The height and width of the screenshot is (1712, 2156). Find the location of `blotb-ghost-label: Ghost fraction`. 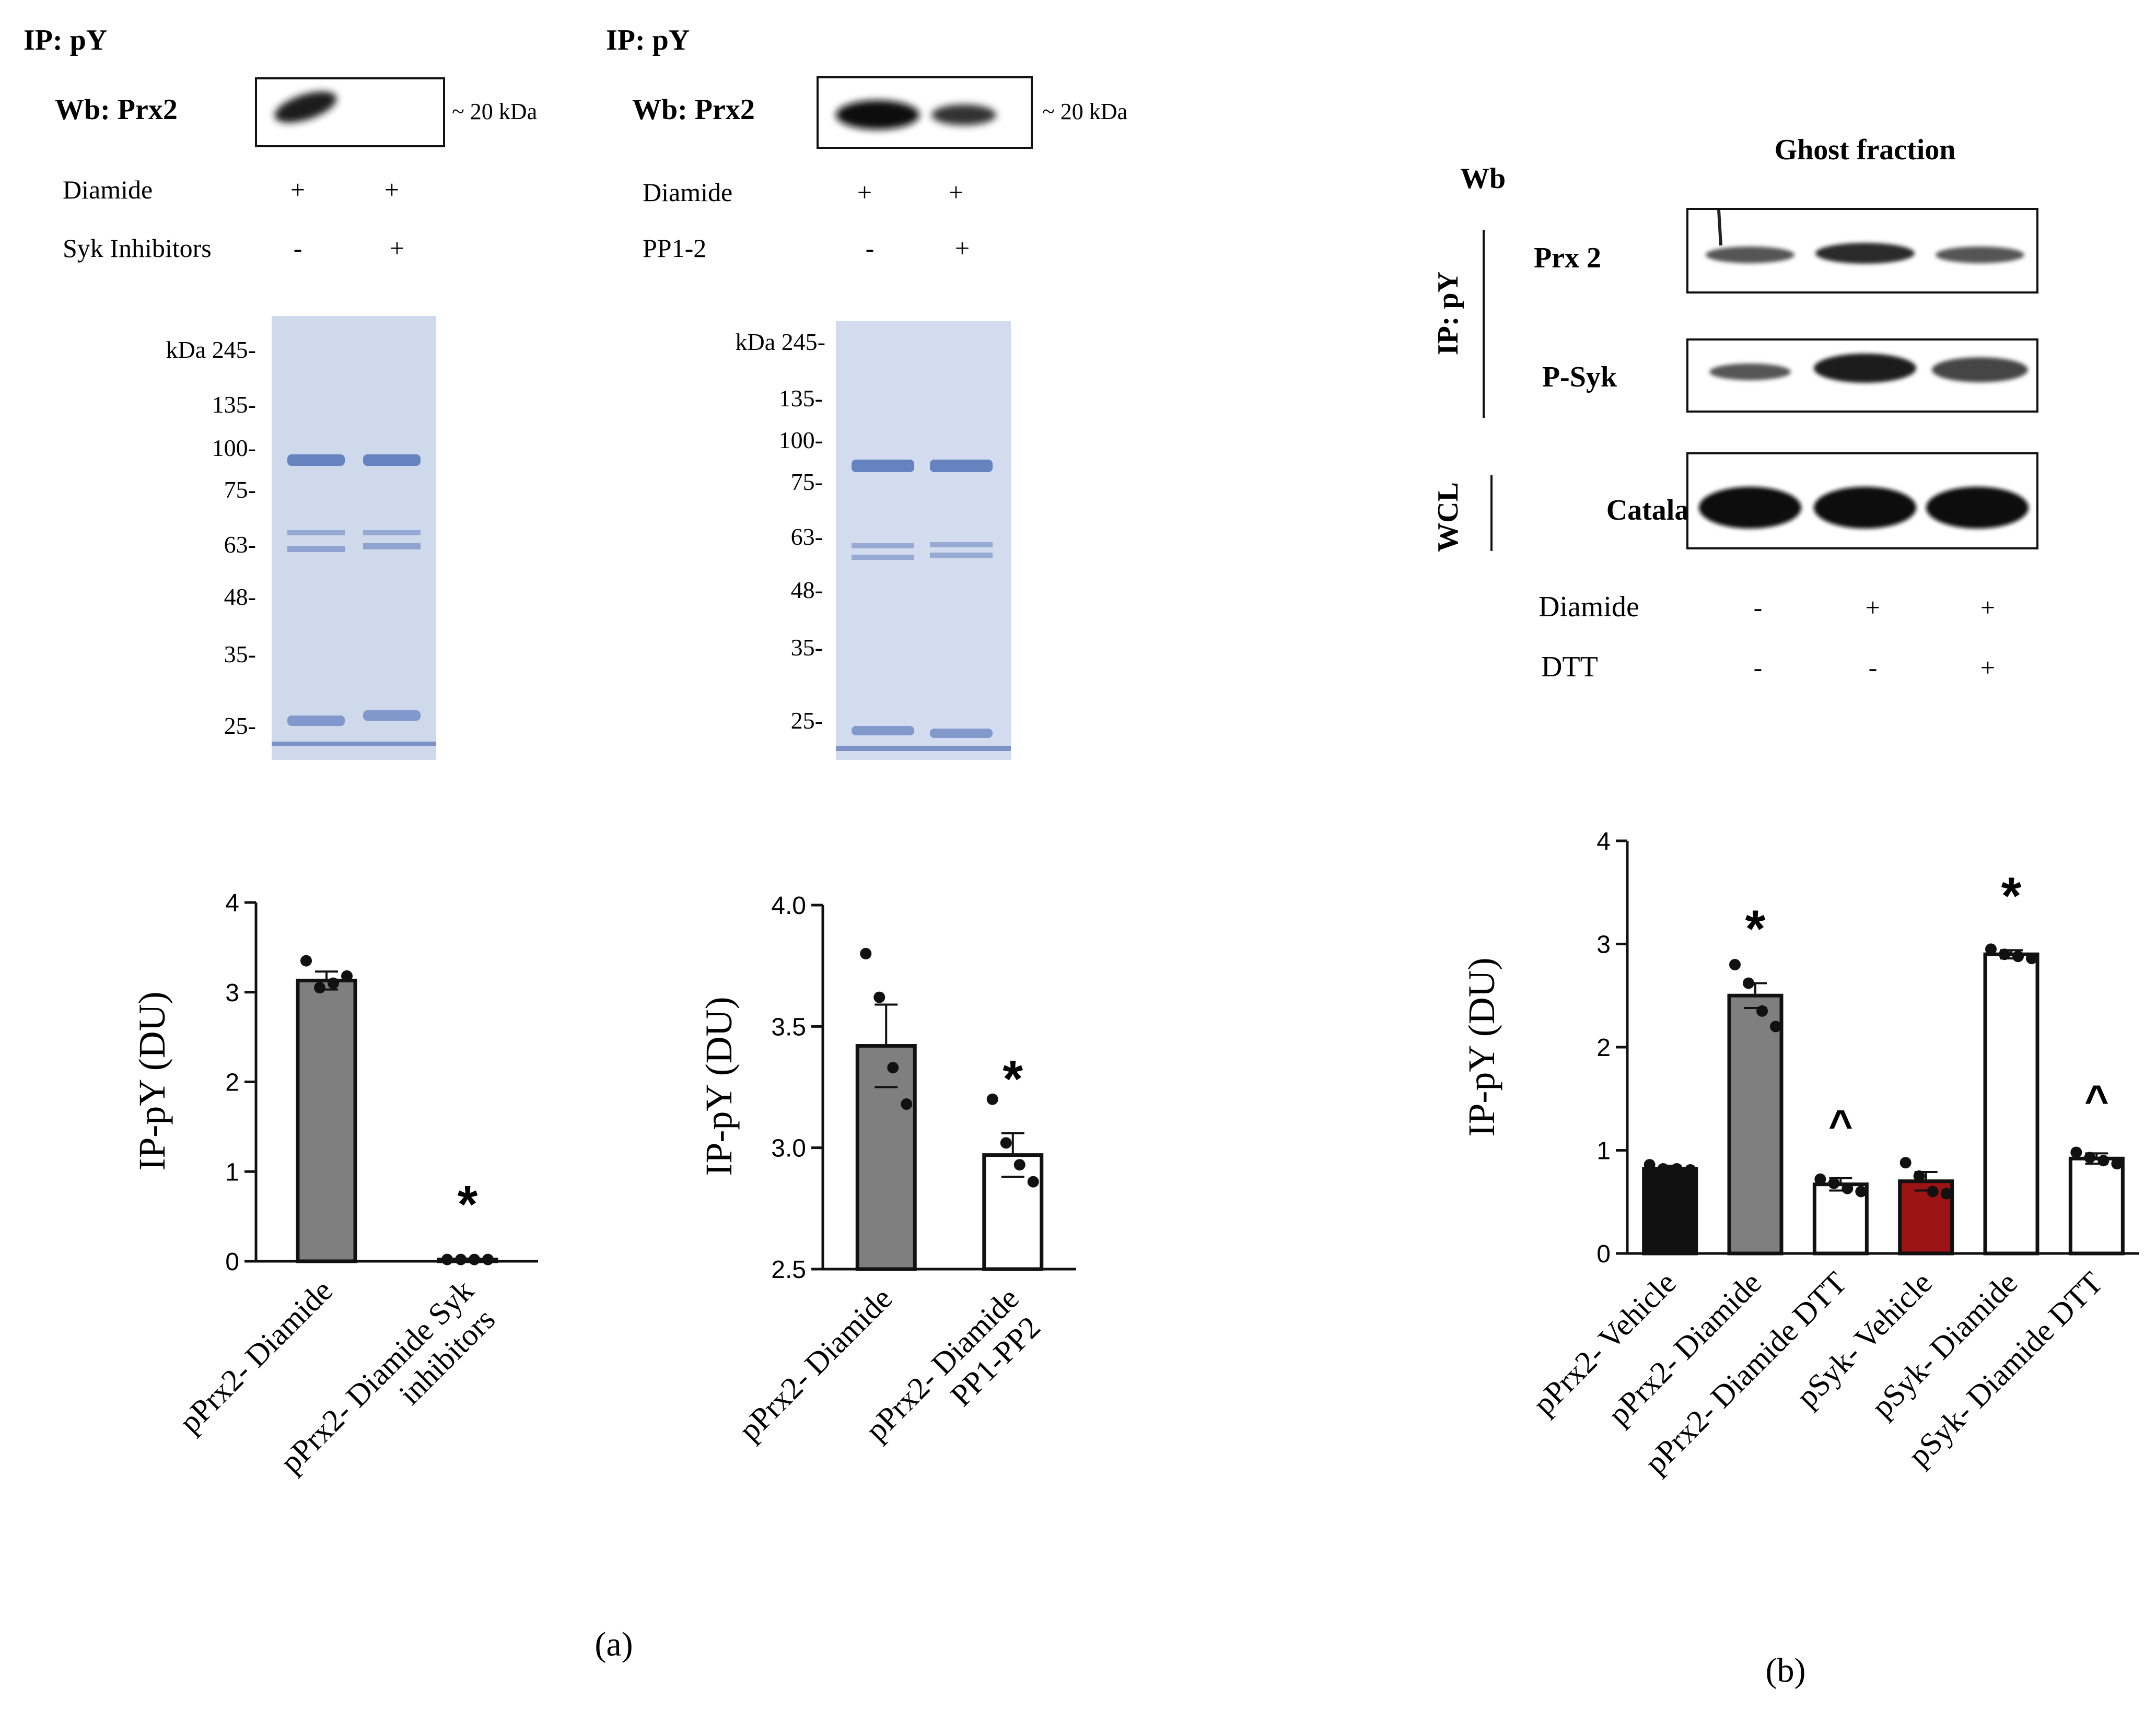

blotb-ghost-label: Ghost fraction is located at coordinates (1865, 150).